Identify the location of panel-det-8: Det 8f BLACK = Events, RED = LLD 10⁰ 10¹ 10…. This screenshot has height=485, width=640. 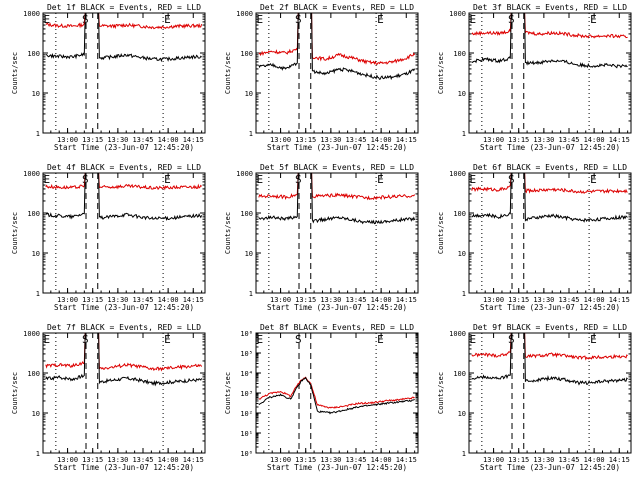
(321, 397).